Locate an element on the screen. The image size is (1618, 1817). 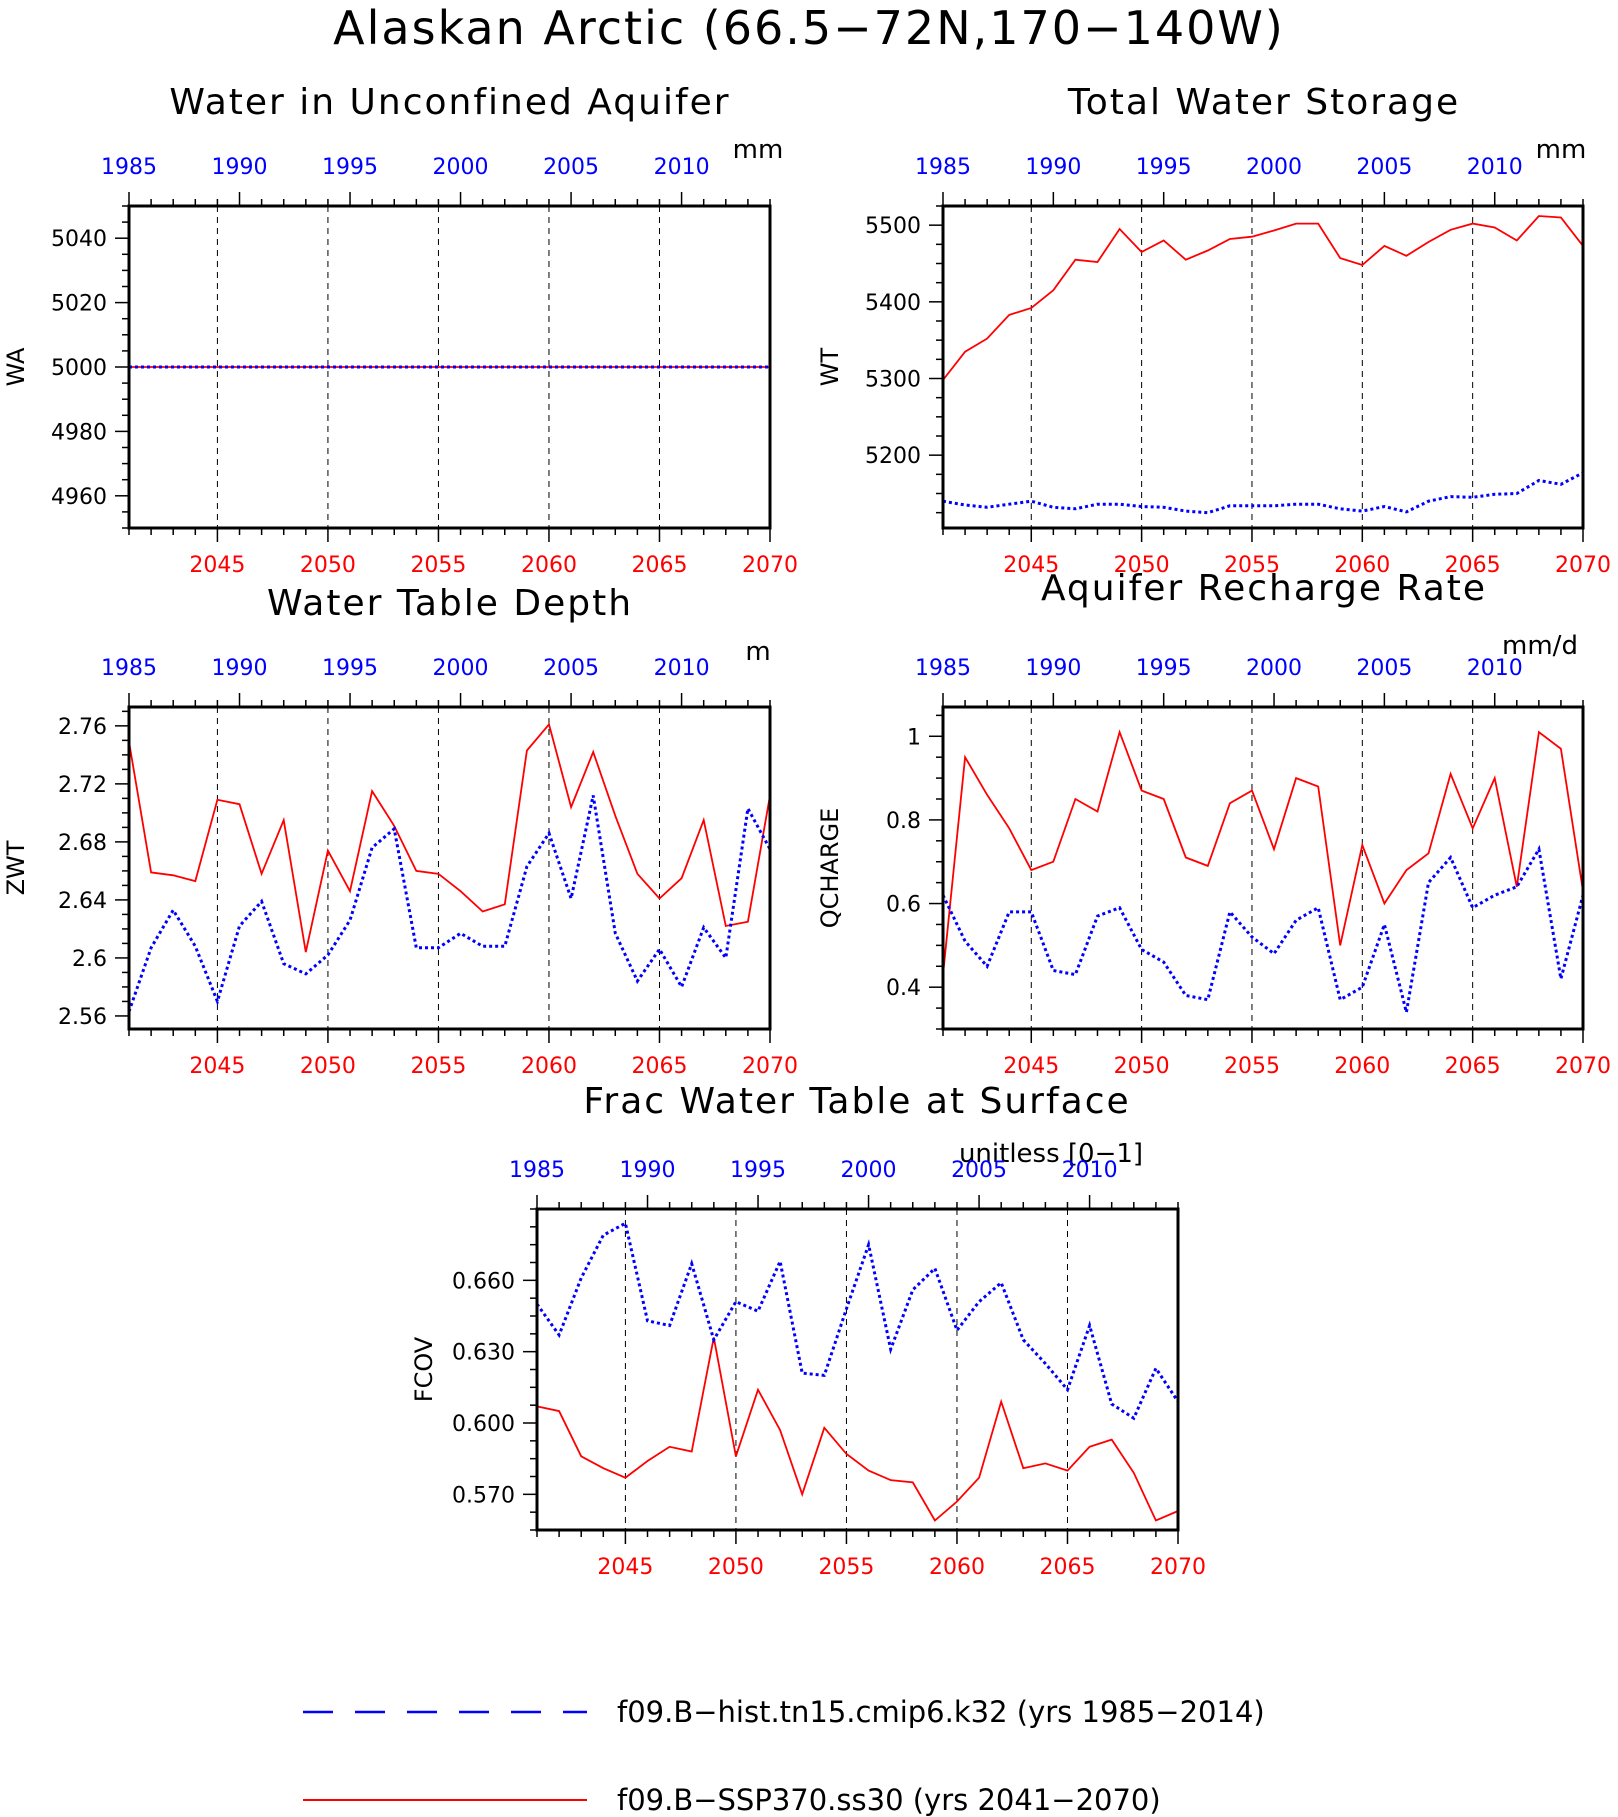
panel-title: Total Water Storage is located at coordinates (1263, 102).